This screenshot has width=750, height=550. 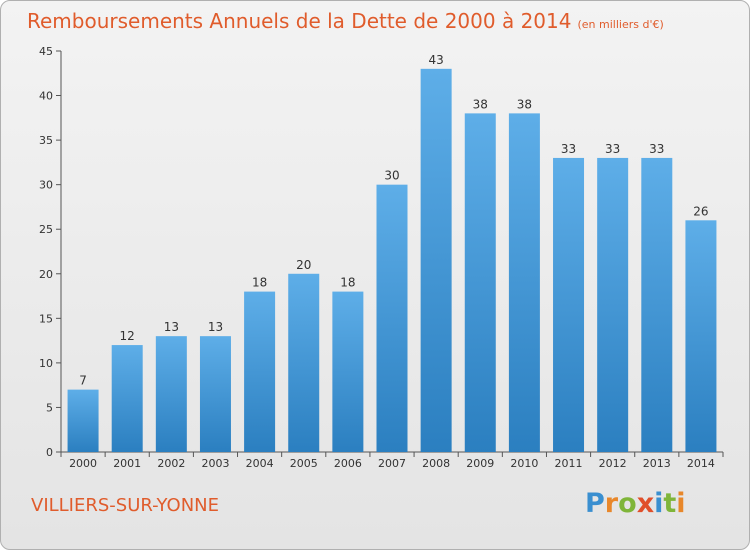 I want to click on logo-letter: P, so click(x=595, y=503).